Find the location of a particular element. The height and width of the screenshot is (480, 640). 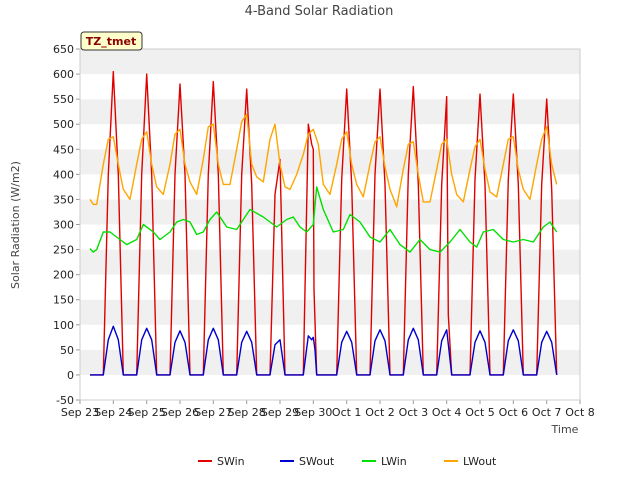

y-tick-label: 50 is located at coordinates (67, 350).